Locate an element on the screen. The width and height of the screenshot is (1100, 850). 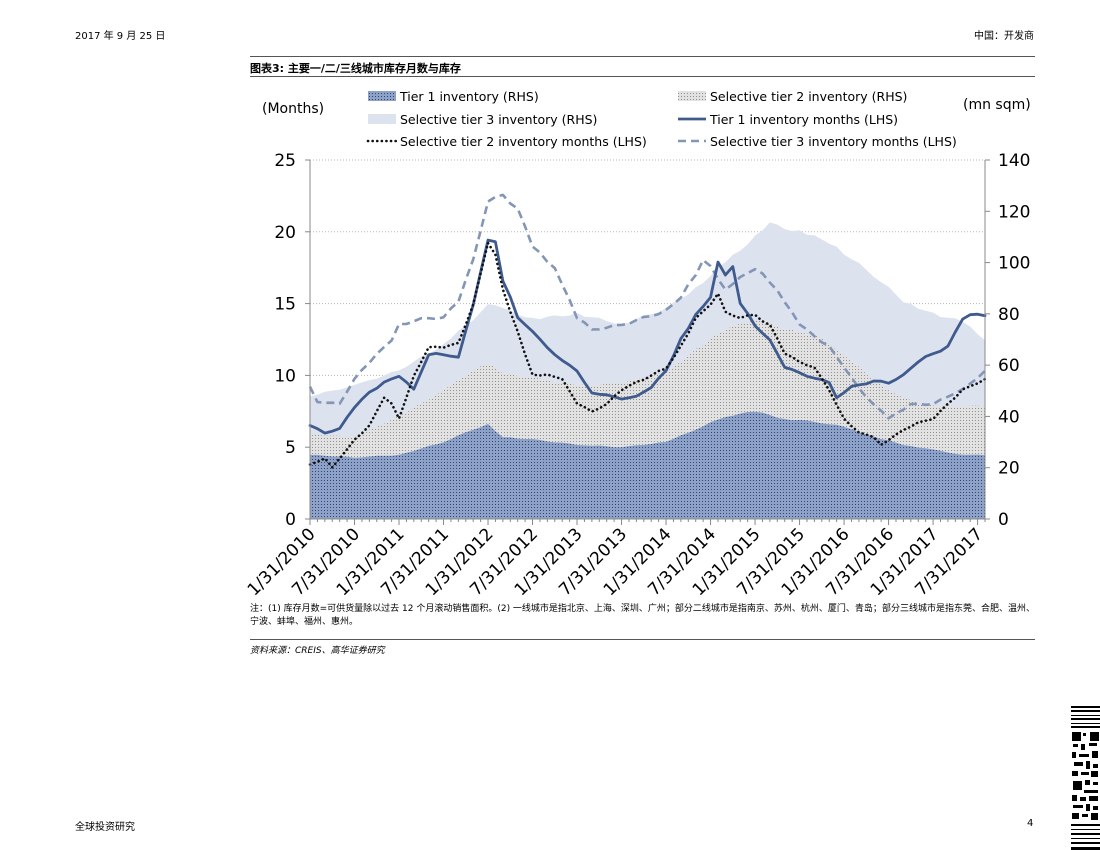
top-rule is located at coordinates (642, 56).